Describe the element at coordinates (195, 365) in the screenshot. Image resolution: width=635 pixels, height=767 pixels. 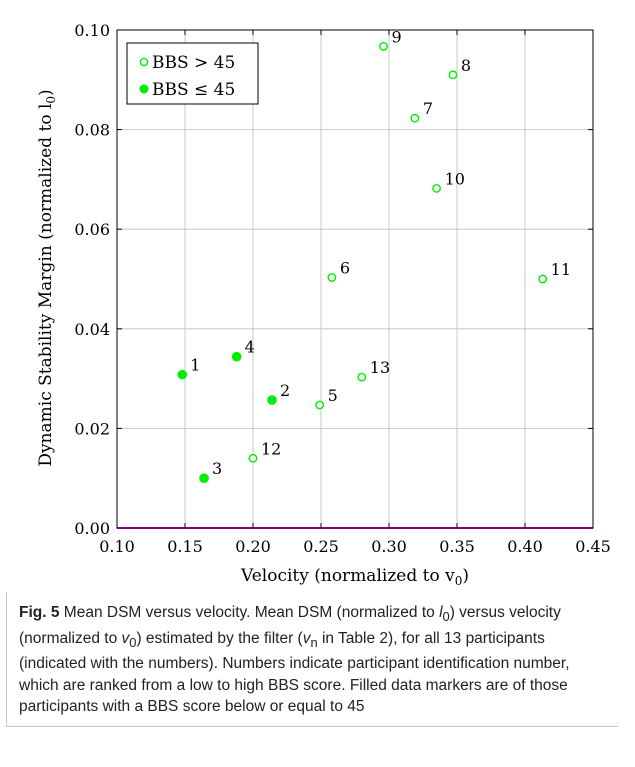
I see `data-point-label: 1` at that location.